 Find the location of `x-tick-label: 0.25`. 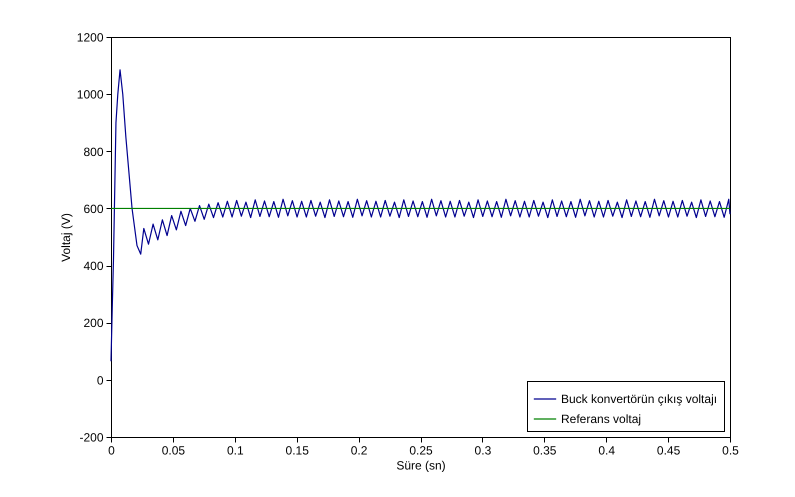

x-tick-label: 0.25 is located at coordinates (421, 451).